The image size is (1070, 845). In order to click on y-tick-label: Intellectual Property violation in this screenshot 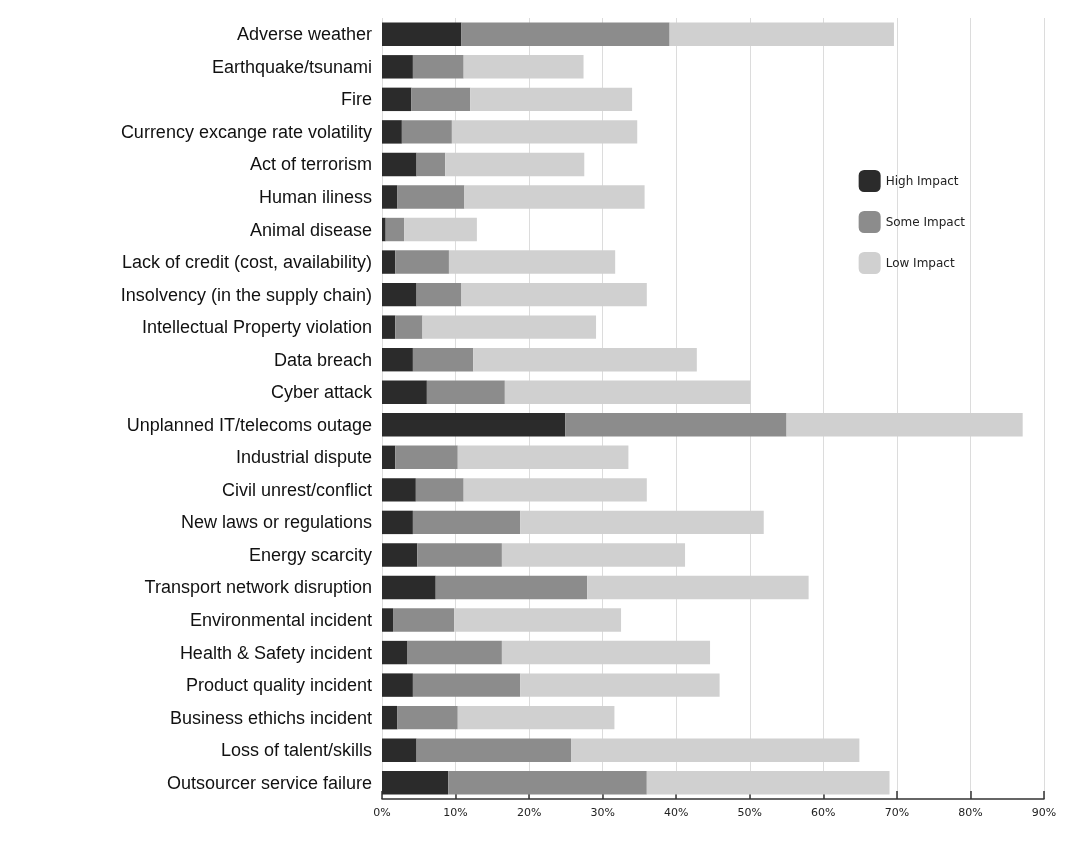, I will do `click(256, 327)`.